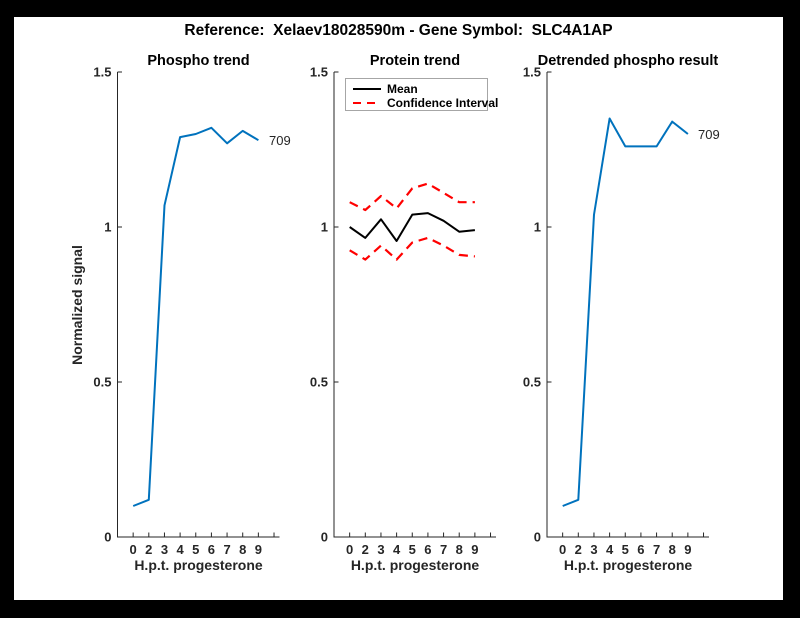  I want to click on subplot3-end-annotation: 709, so click(709, 134).